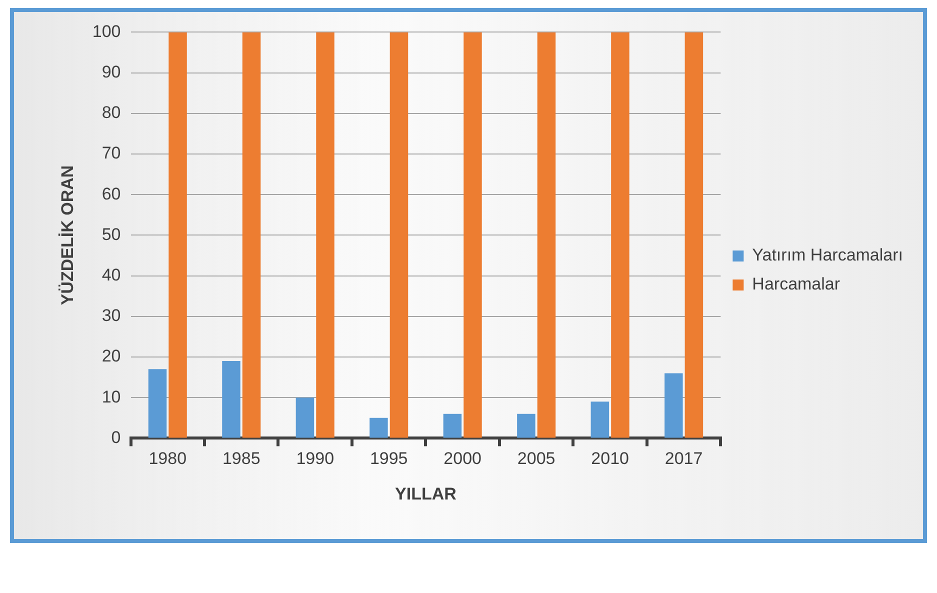  I want to click on y-tick-label: 100, so click(106, 31).